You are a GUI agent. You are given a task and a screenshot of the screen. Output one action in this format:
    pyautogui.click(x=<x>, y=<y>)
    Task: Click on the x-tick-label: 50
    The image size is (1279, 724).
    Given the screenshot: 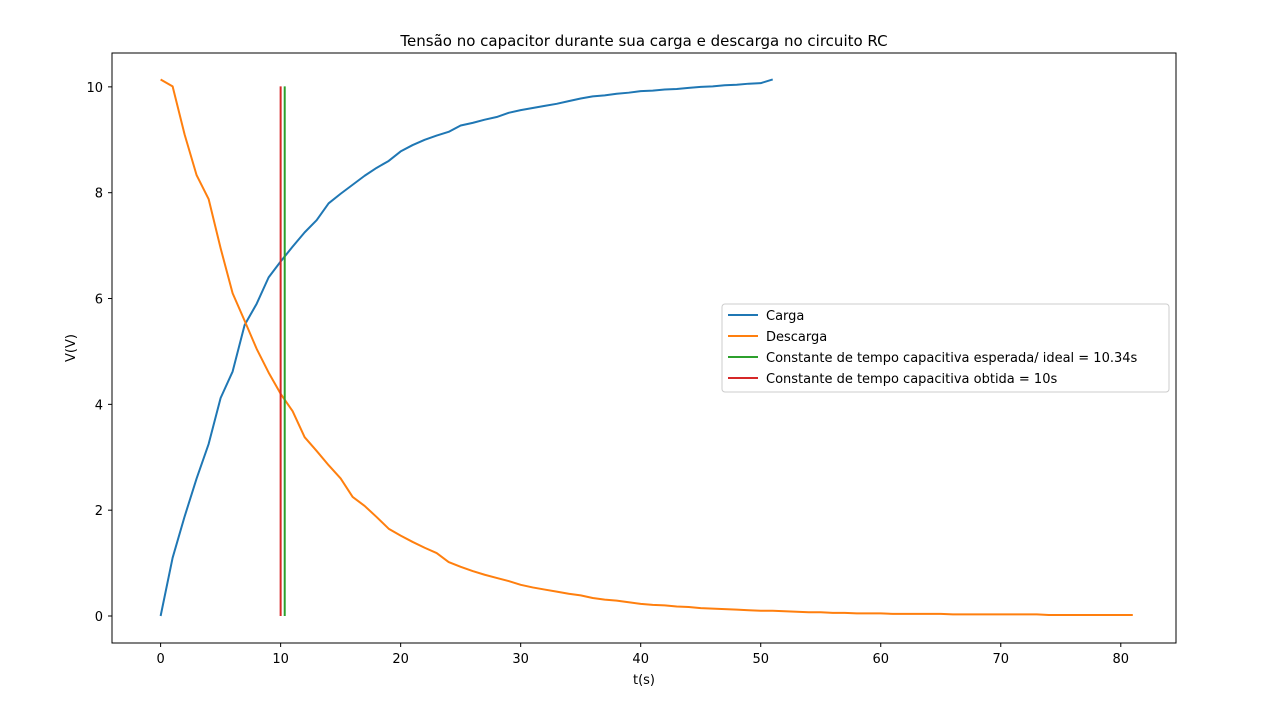 What is the action you would take?
    pyautogui.click(x=760, y=659)
    